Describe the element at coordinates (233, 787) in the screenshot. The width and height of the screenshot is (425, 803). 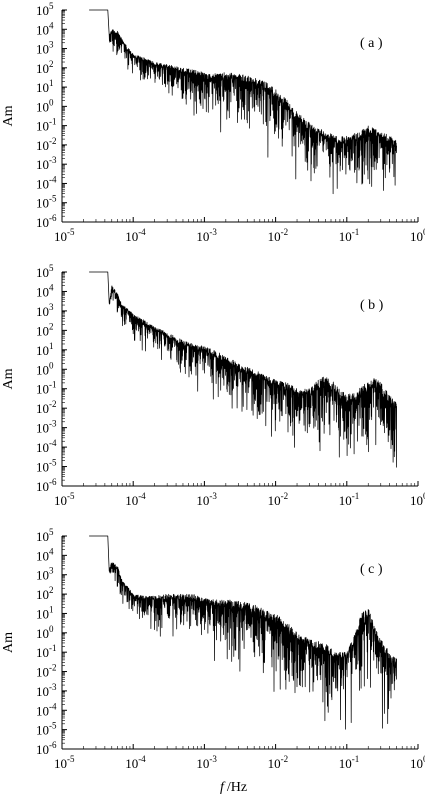
I see `x-axis-label: f/Hz` at that location.